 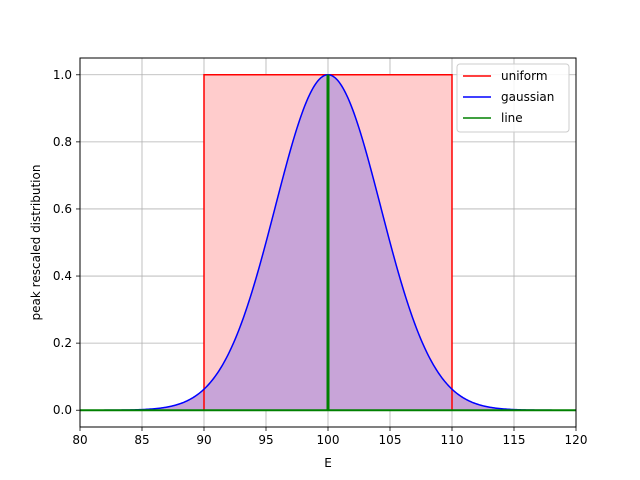 I want to click on x-tick-label: 95, so click(x=265, y=440).